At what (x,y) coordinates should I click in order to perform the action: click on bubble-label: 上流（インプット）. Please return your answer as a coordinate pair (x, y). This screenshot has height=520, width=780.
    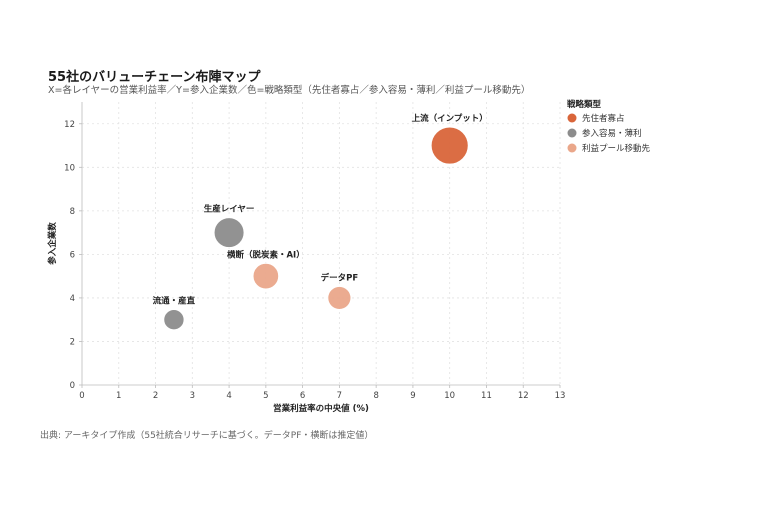
    Looking at the image, I should click on (450, 118).